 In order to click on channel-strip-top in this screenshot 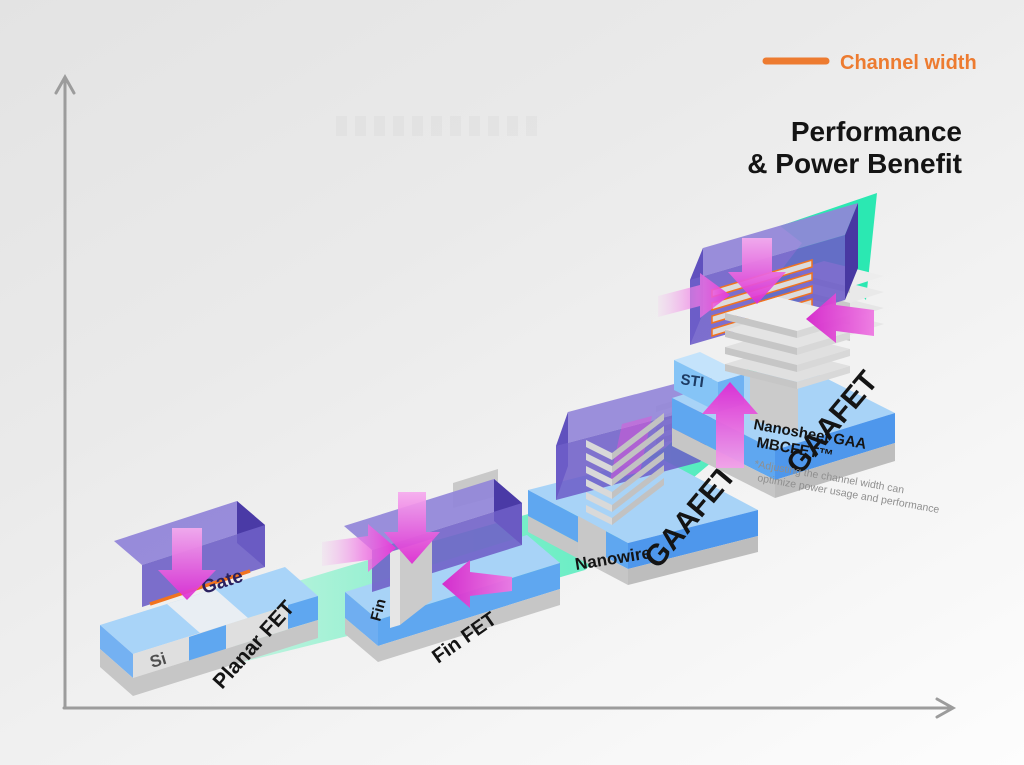, I will do `click(207, 611)`.